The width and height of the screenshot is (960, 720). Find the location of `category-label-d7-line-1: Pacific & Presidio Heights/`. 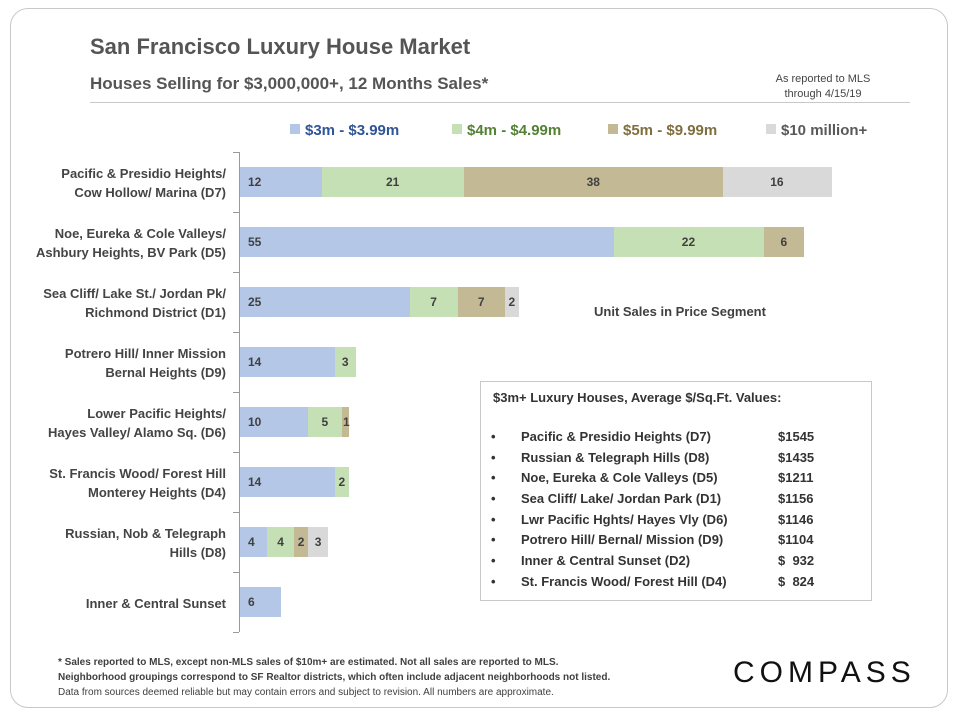

category-label-d7-line-1: Pacific & Presidio Heights/ is located at coordinates (143, 173).